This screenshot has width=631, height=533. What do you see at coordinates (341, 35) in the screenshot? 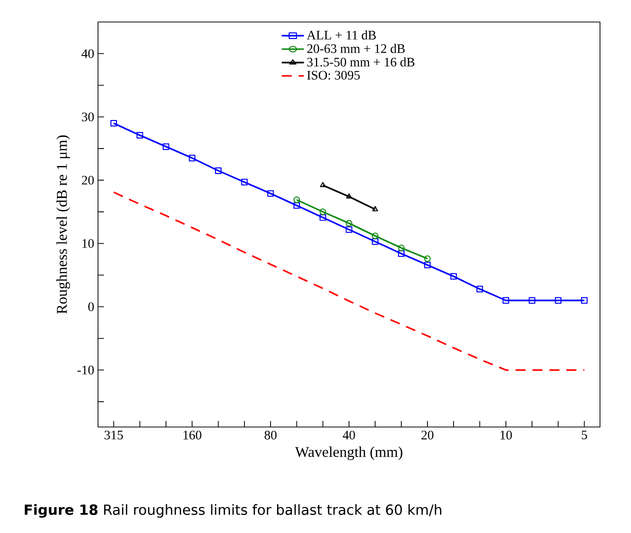
I see `legend-label: ALL + 11 dB` at bounding box center [341, 35].